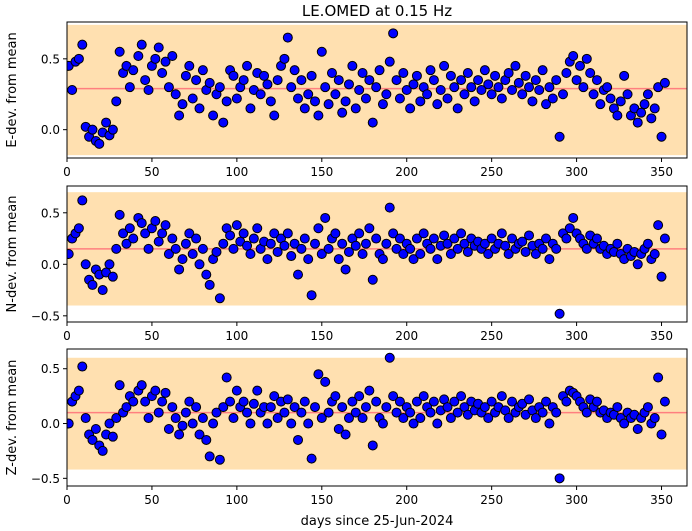  What do you see at coordinates (12, 418) in the screenshot?
I see `y-axis-label: Z-dev. from mean` at bounding box center [12, 418].